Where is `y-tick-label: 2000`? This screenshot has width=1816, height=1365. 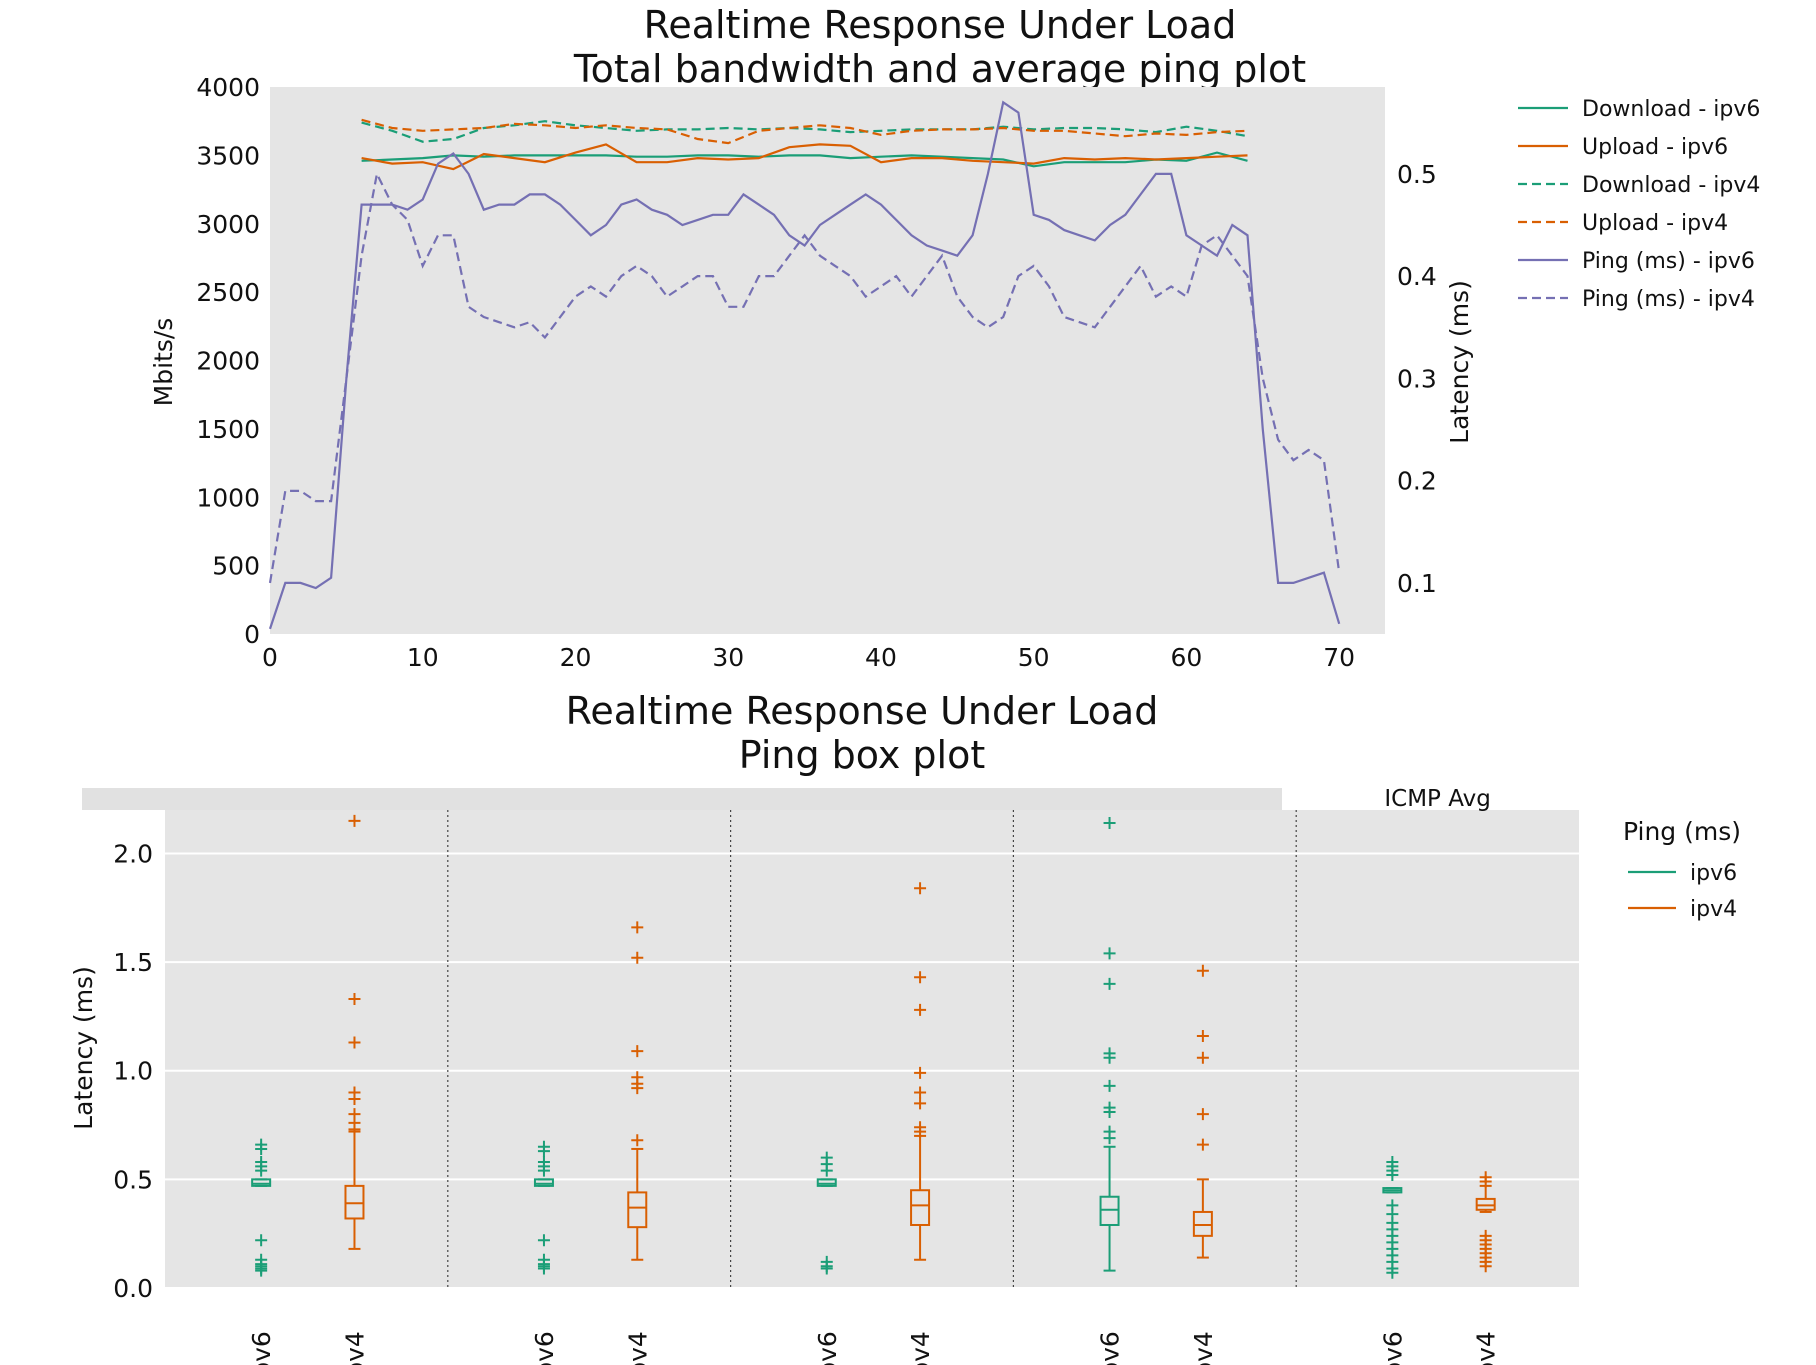
y-tick-label: 2000 is located at coordinates (228, 361).